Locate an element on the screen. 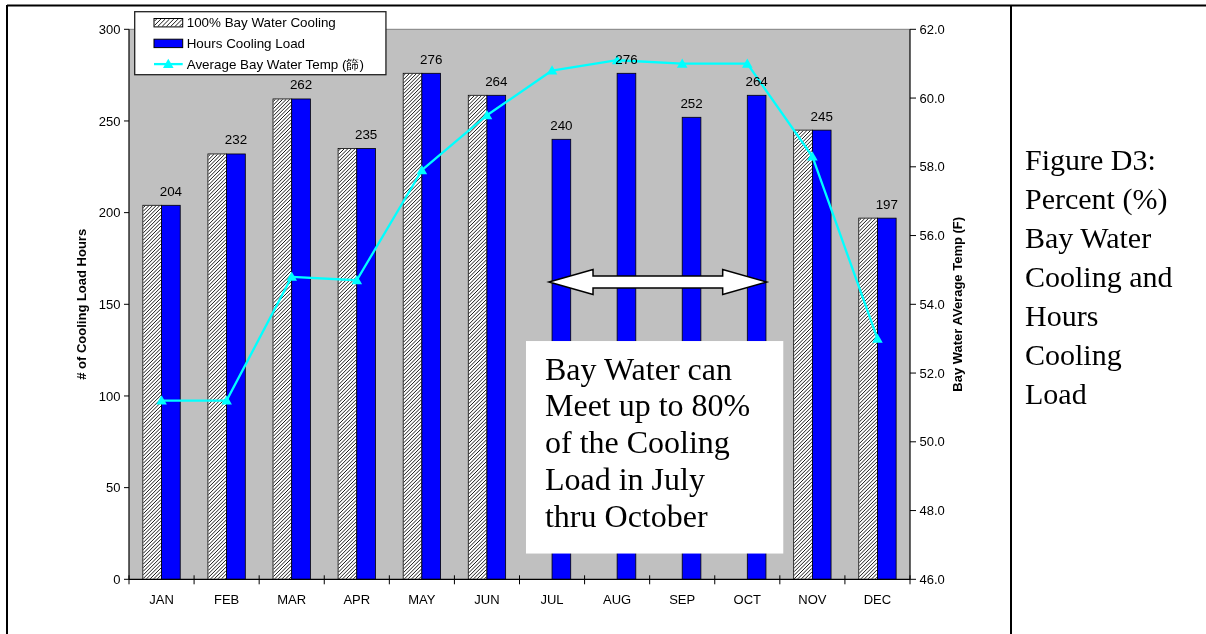  y-tick-label: 300 is located at coordinates (109, 29).